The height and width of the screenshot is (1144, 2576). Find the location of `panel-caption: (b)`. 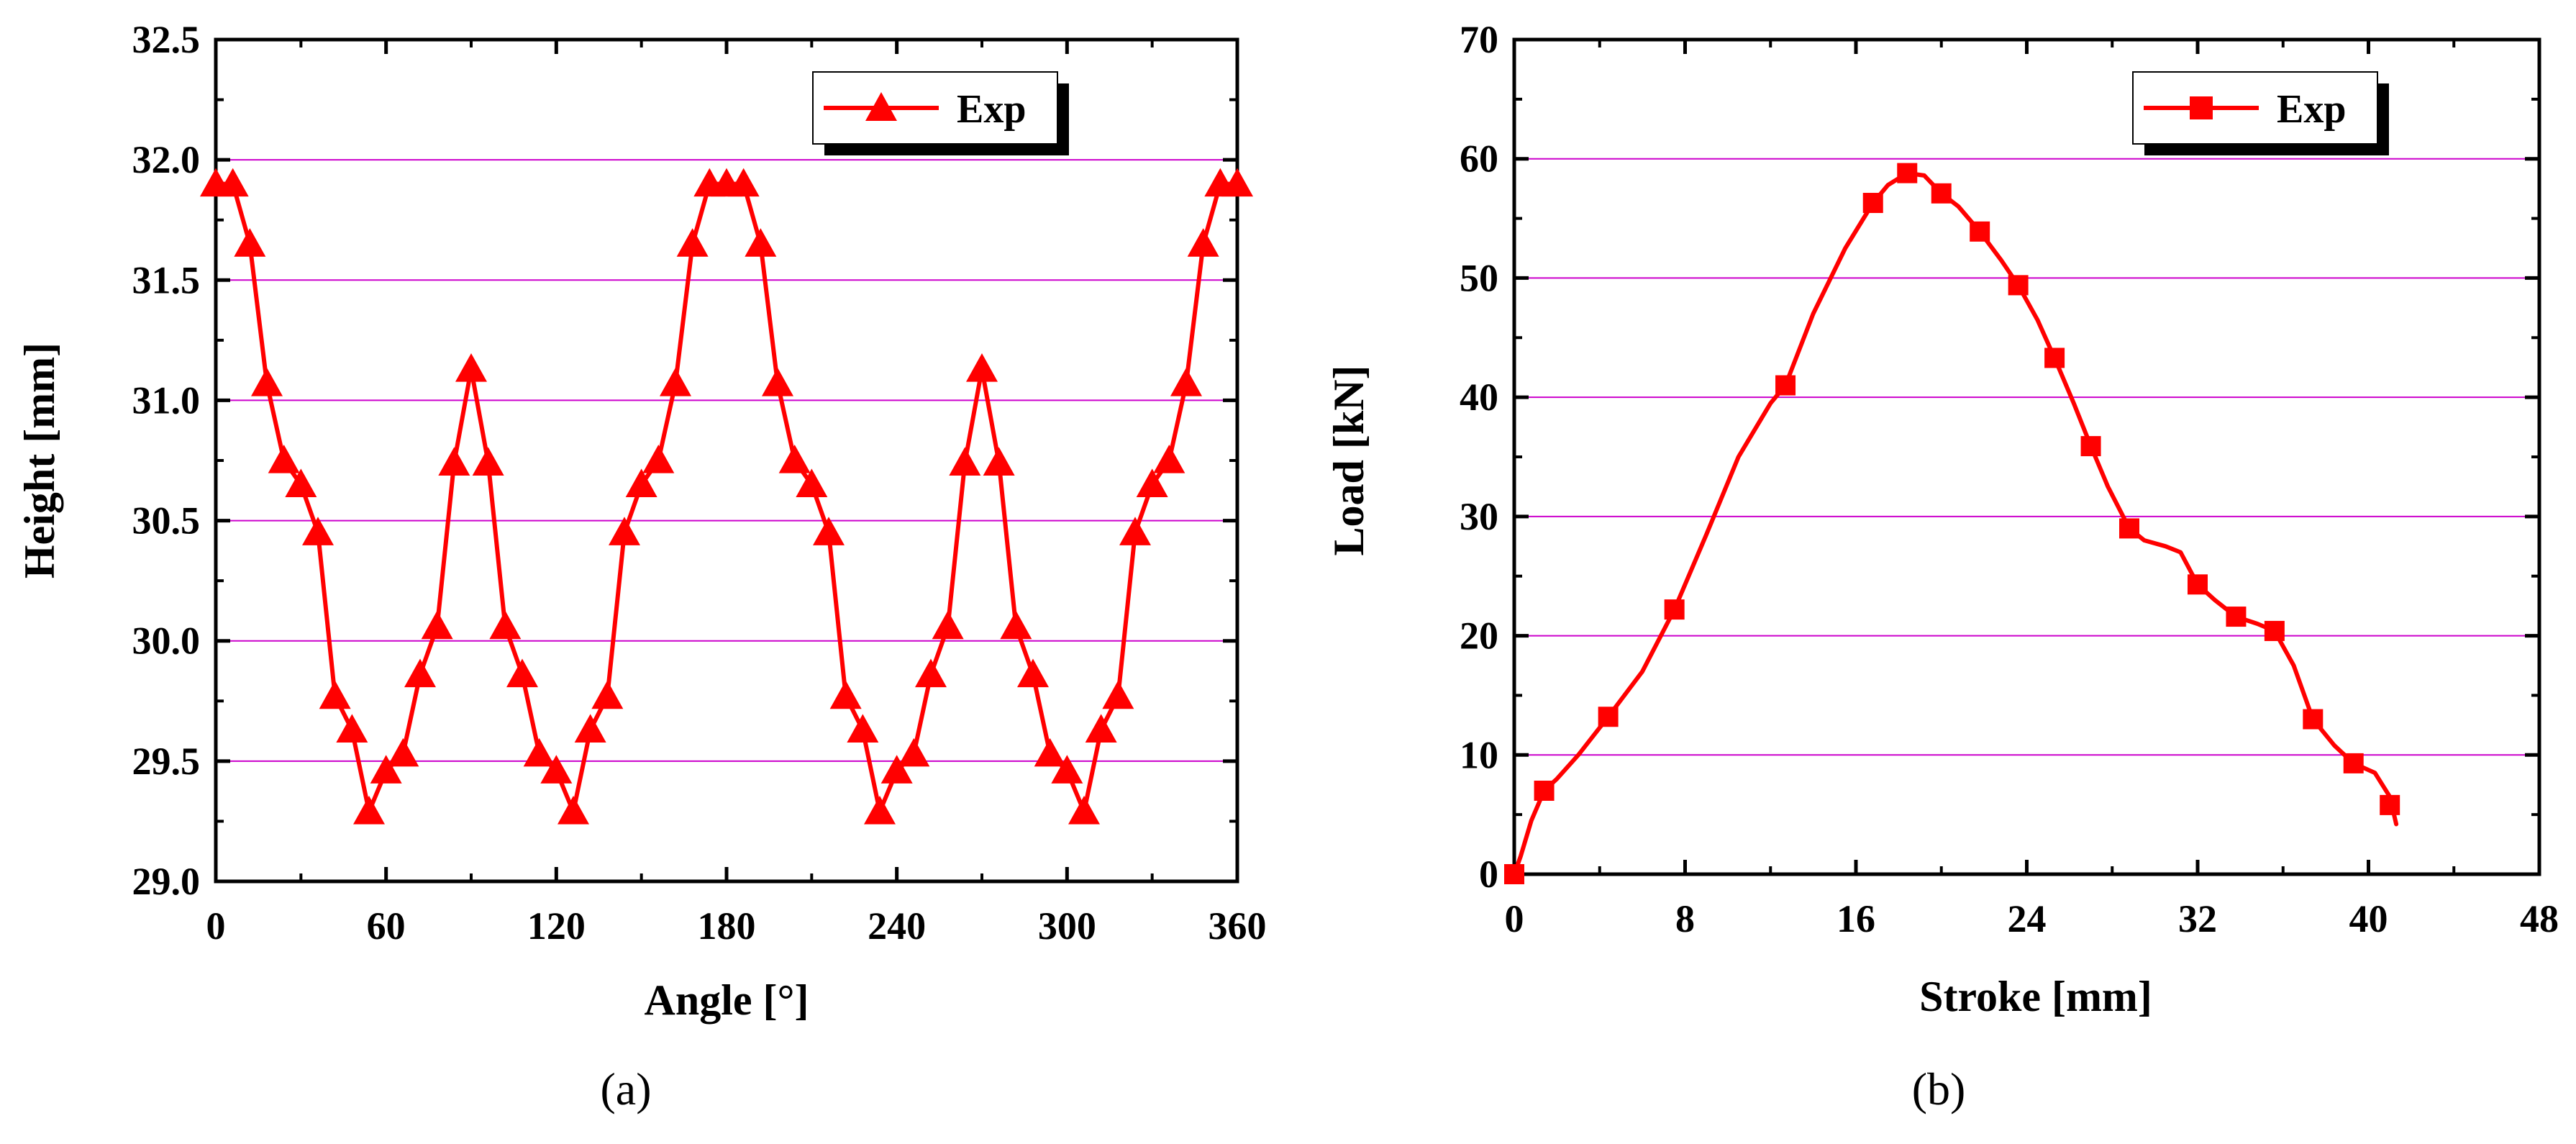

panel-caption: (b) is located at coordinates (1939, 1089).